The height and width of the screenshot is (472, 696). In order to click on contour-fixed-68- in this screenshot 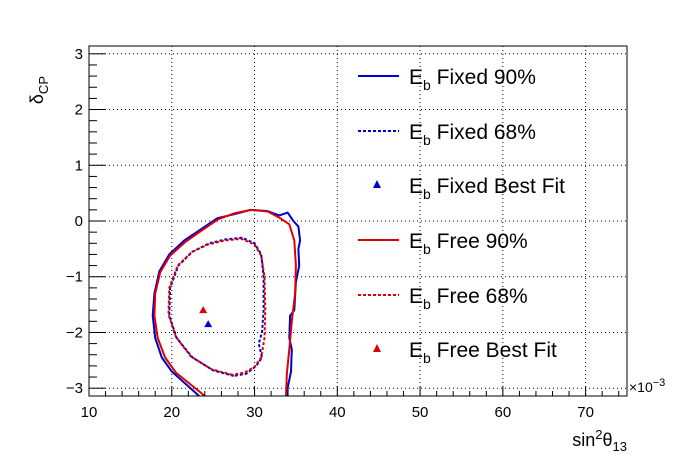, I will do `click(216, 306)`.